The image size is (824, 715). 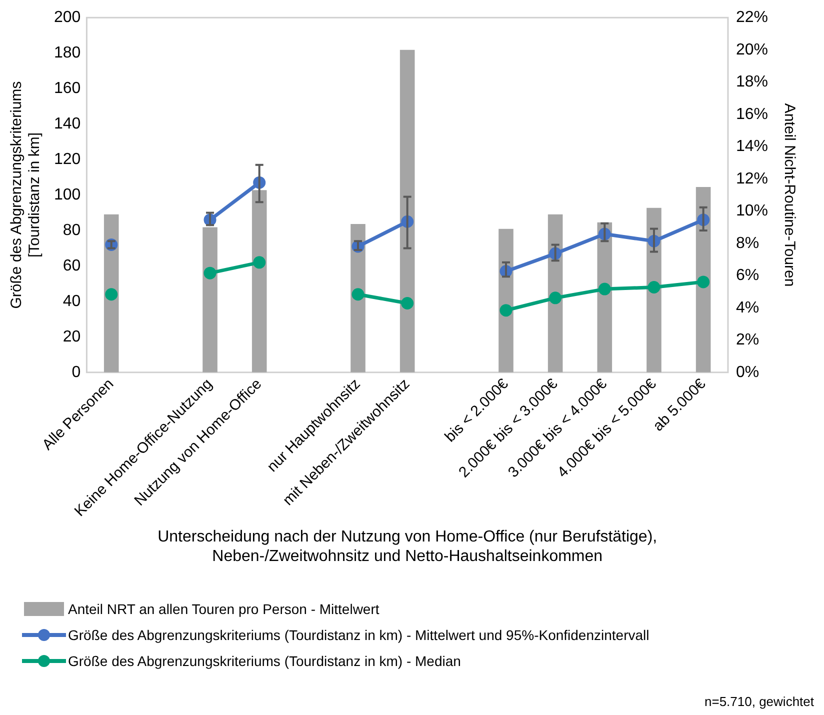 I want to click on legend-label: Anteil NRT an allen Touren pro Person - Mittelwert, so click(x=224, y=609).